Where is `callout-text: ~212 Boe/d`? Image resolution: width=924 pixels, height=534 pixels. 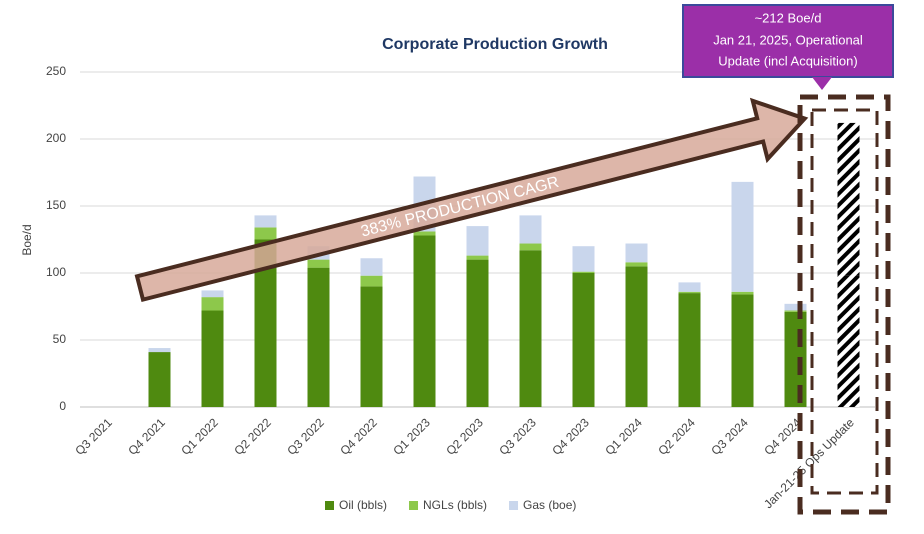
callout-text: ~212 Boe/d is located at coordinates (788, 17).